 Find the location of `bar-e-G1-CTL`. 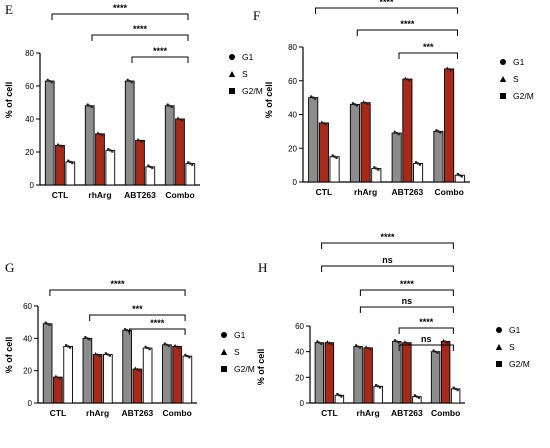

bar-e-G1-CTL is located at coordinates (49, 133).